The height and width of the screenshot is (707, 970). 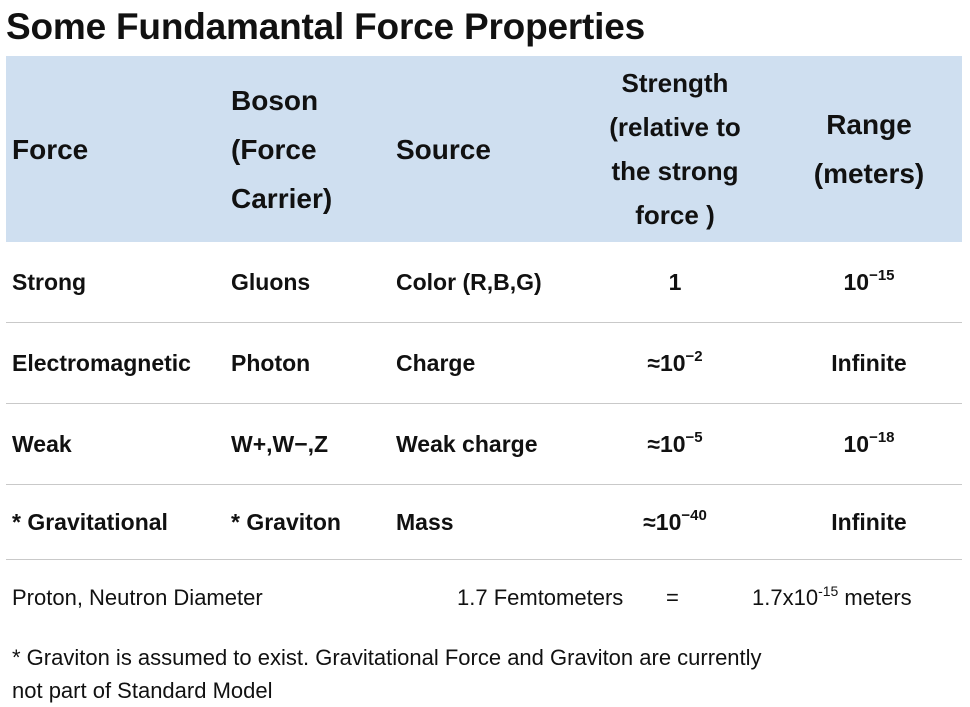 I want to click on strength-value: 1, so click(x=675, y=281).